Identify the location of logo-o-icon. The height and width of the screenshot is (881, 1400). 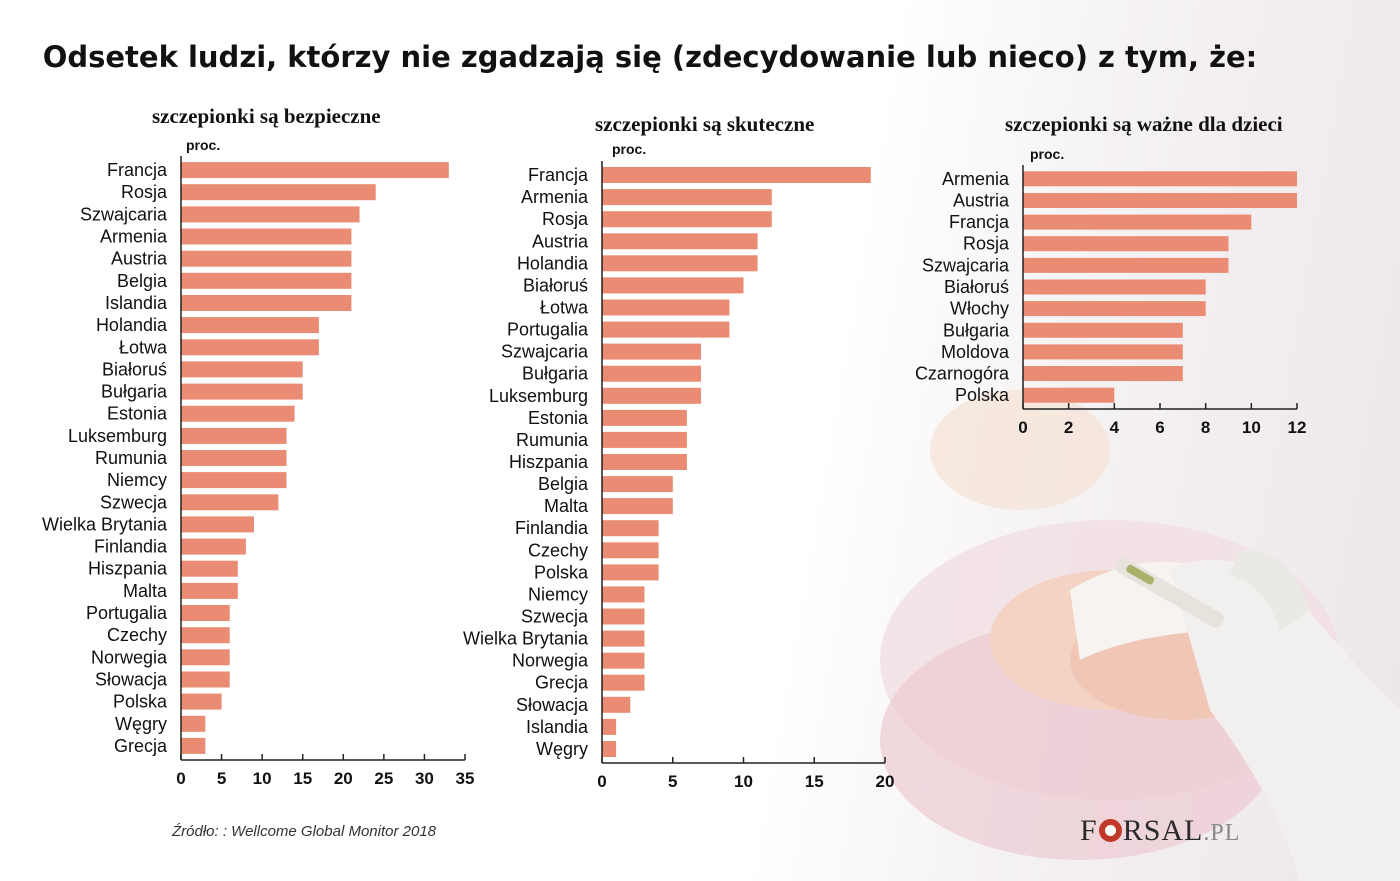
(1110, 830).